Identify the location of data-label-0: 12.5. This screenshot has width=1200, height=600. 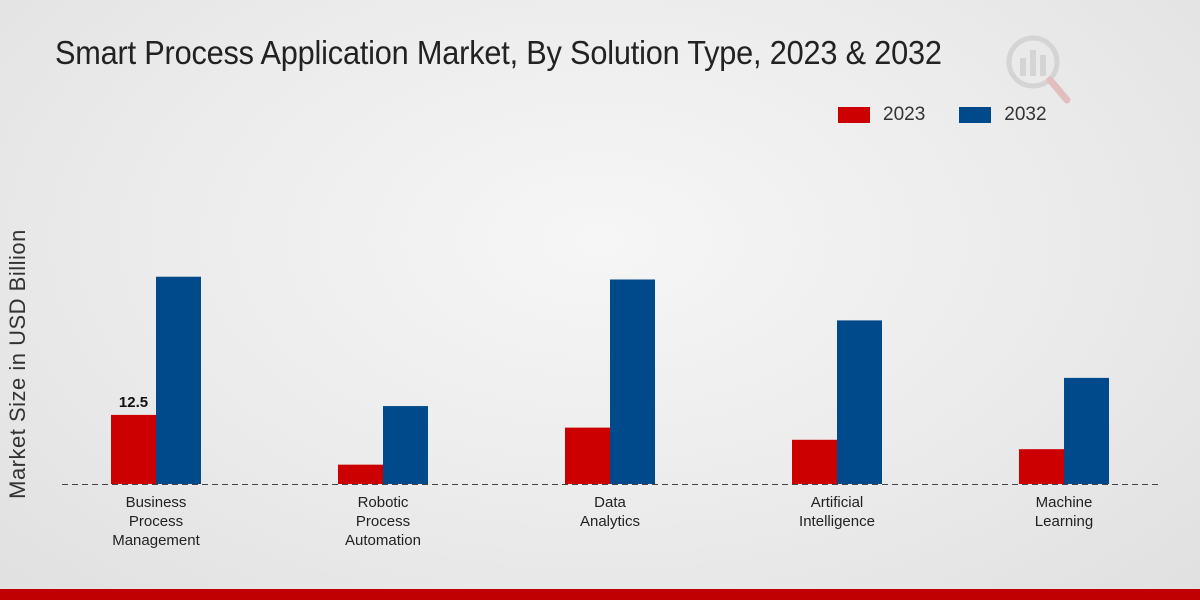
(133, 402).